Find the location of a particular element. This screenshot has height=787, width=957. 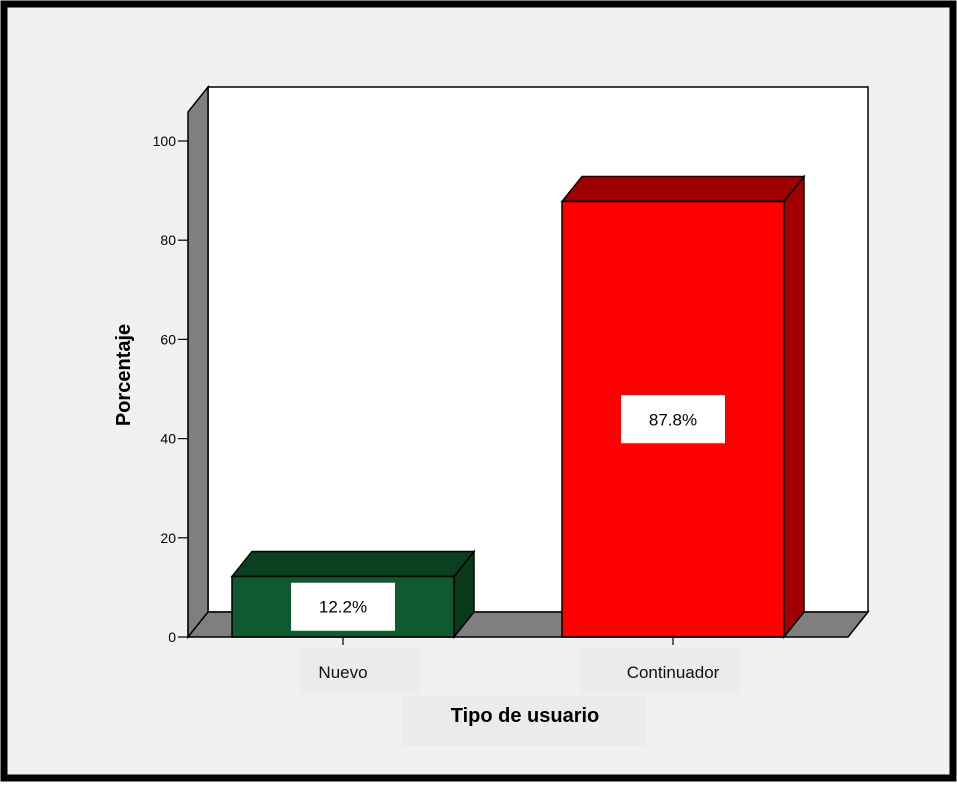

bar-nuevo: 12.2% is located at coordinates (353, 594).